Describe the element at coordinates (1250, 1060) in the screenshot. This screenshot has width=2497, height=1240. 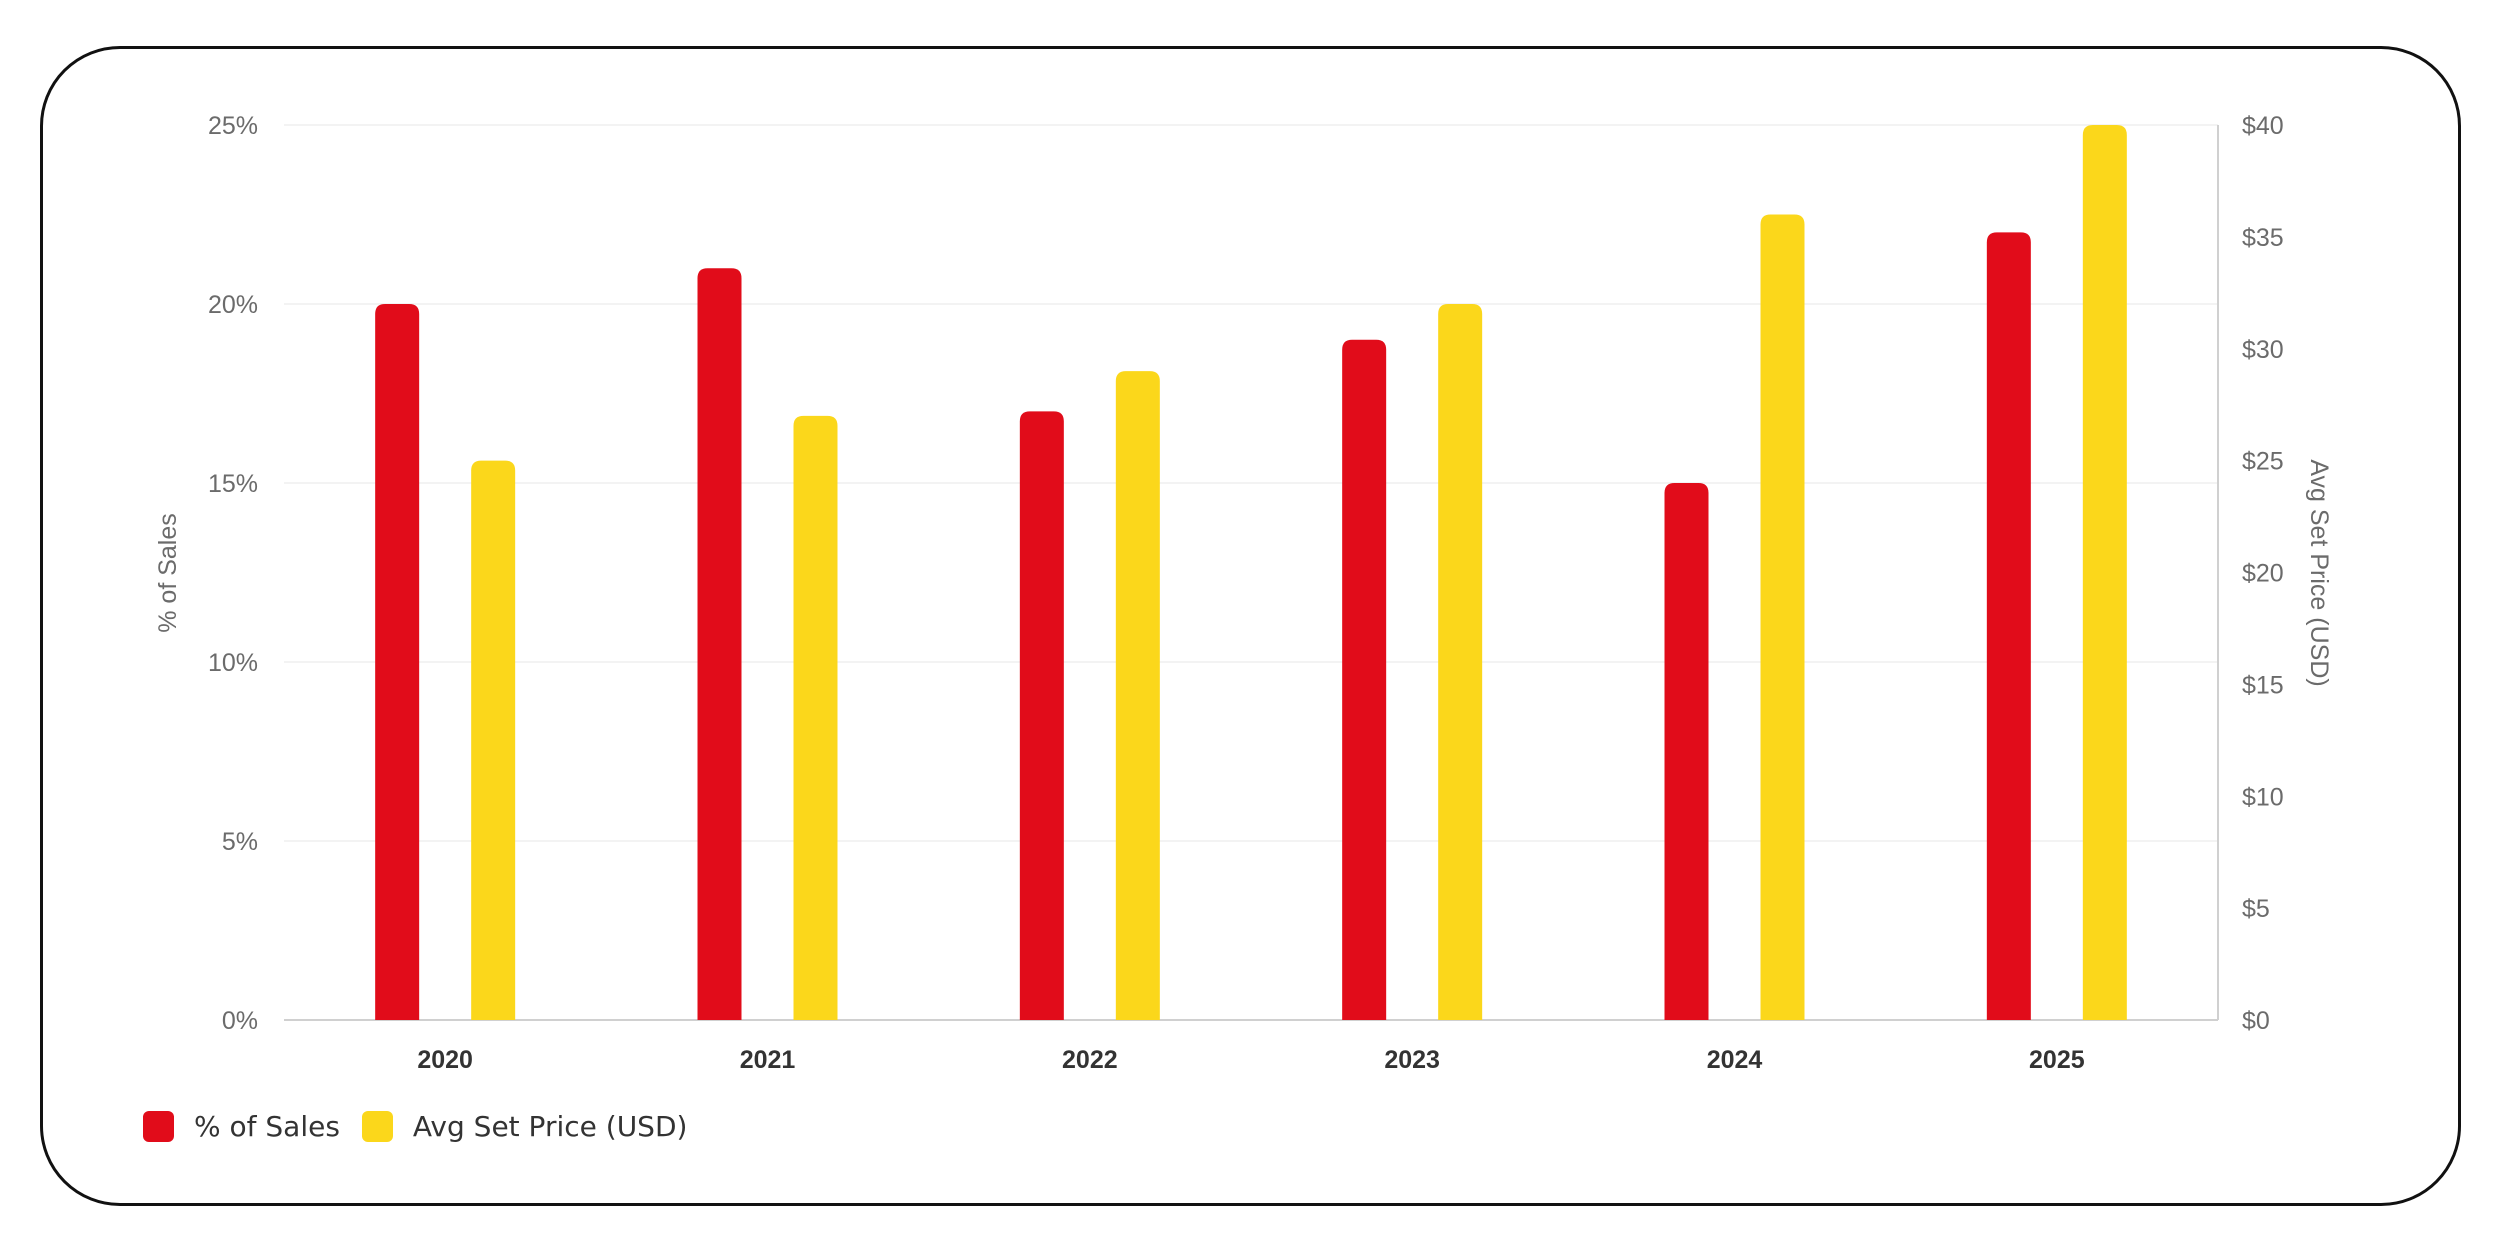
I see `x-axis-ticks: 2020 2021 2022 2023 2024 2025` at that location.